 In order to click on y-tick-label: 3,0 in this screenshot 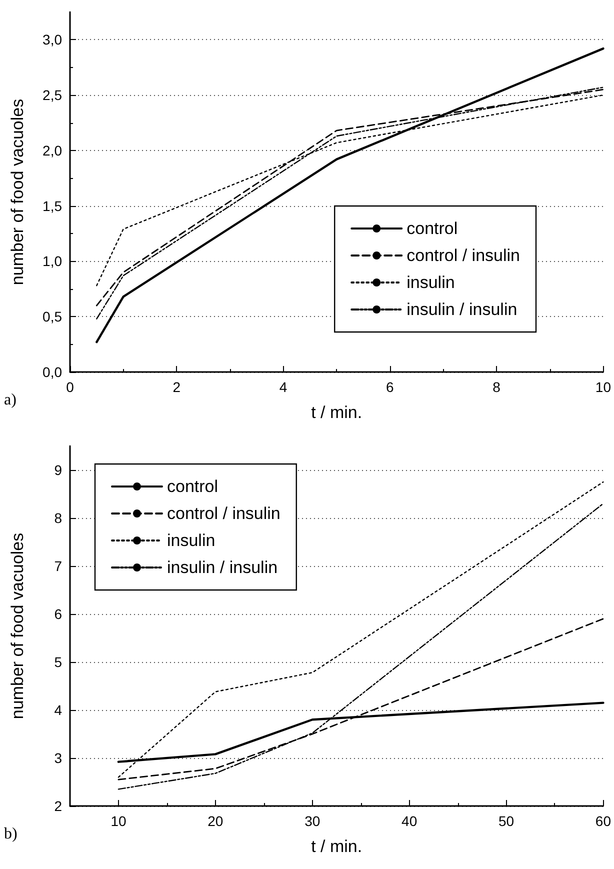, I will do `click(52, 40)`.